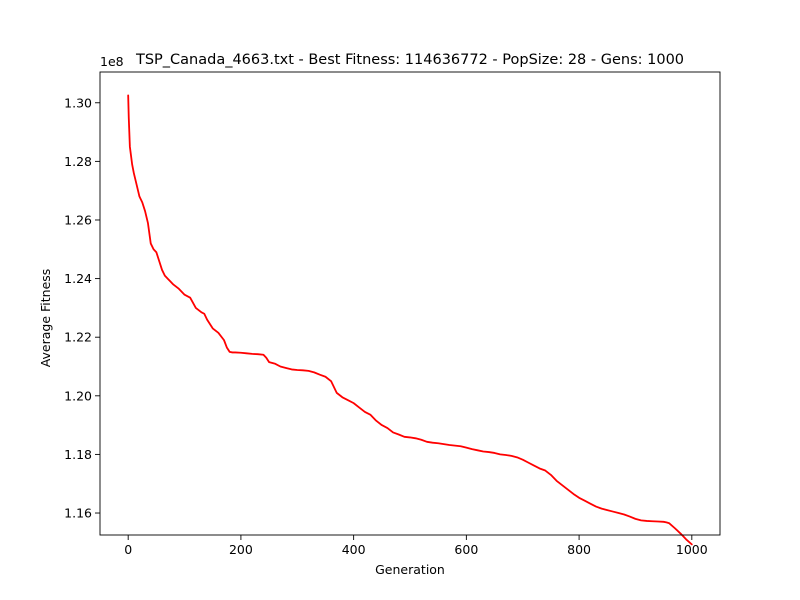 This screenshot has height=600, width=800. Describe the element at coordinates (78, 395) in the screenshot. I see `y-tick-label: 1.20` at that location.